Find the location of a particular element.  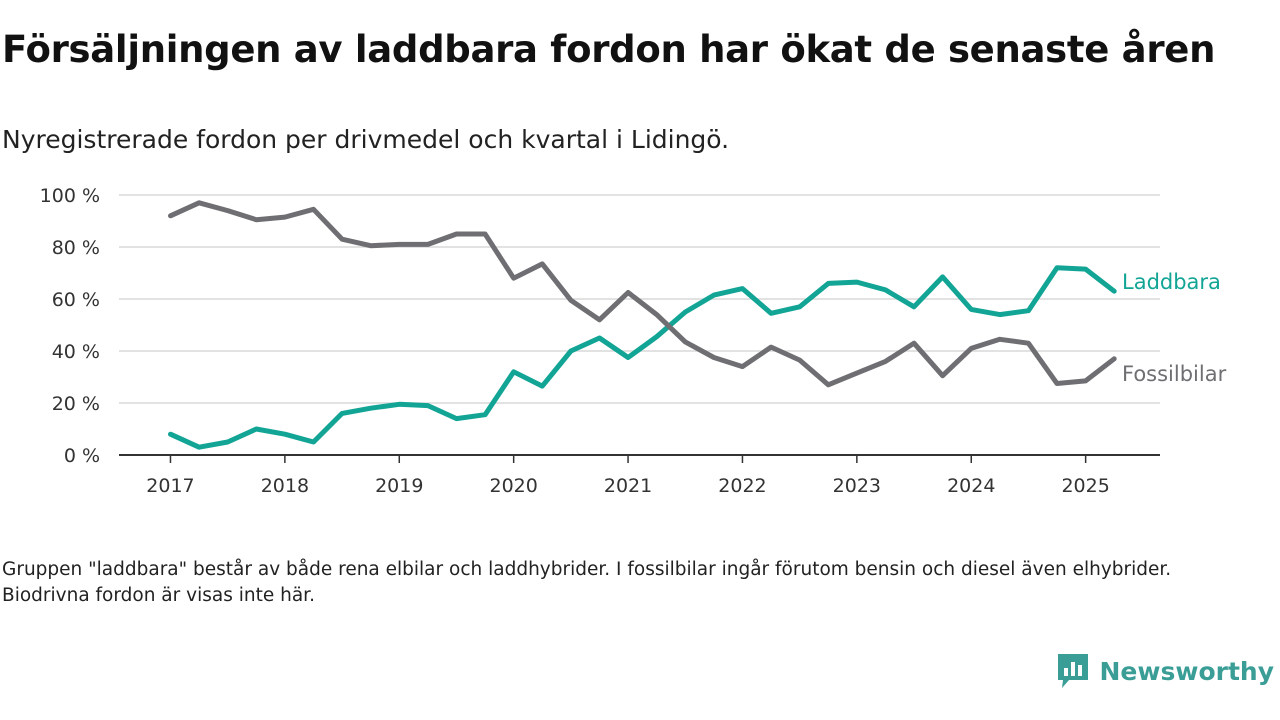

y-tick-label: 80 % is located at coordinates (76, 248).